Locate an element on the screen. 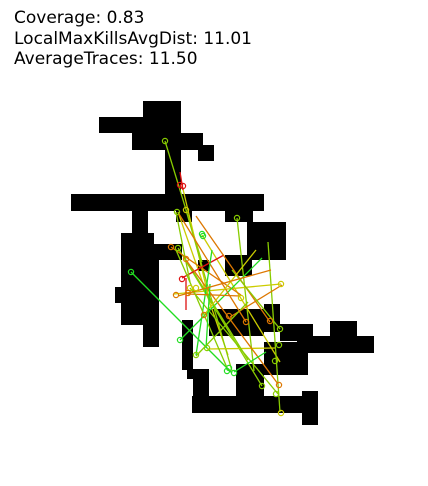  coverage-stat: Coverage: 0.83 is located at coordinates (79, 18).